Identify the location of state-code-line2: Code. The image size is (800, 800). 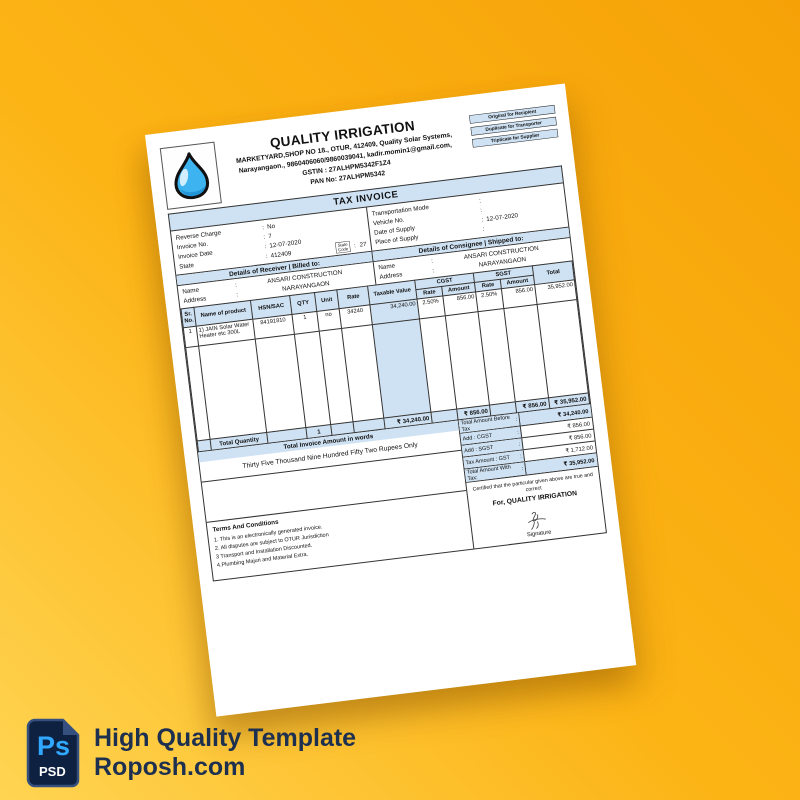
(343, 249).